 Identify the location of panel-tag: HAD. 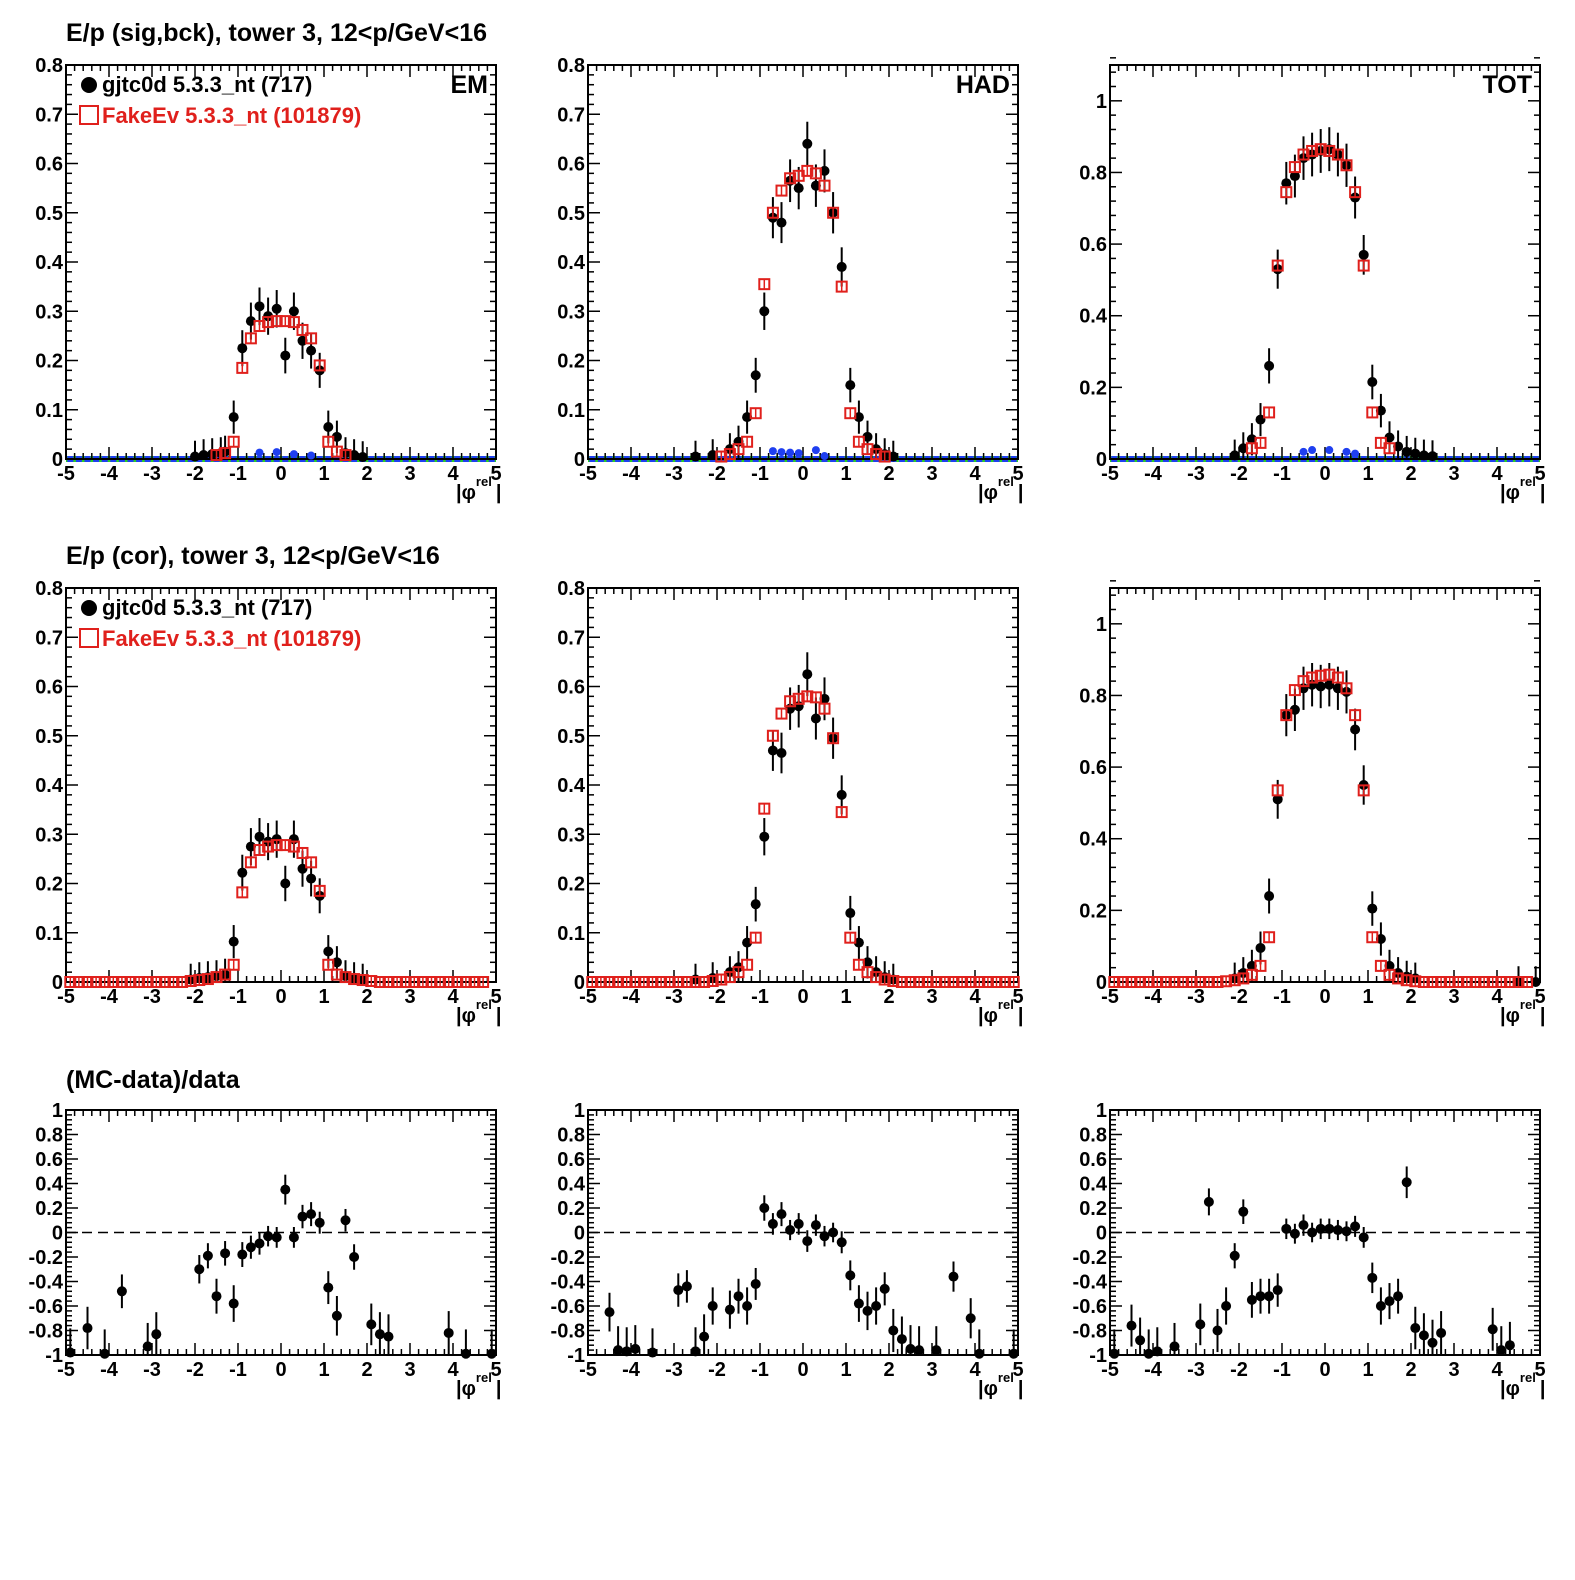
(983, 85).